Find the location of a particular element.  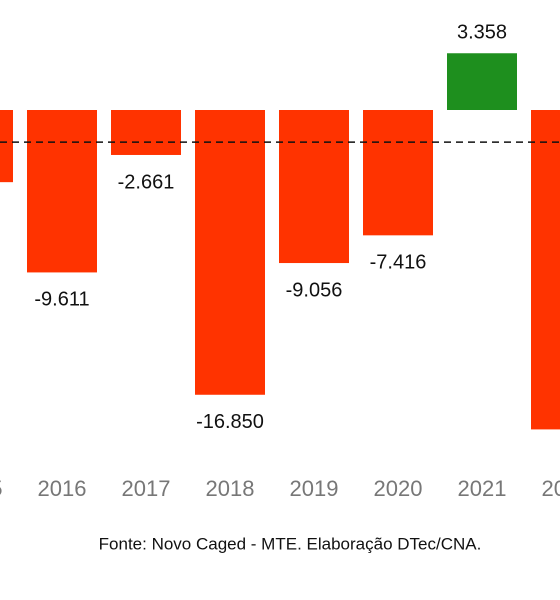

x-tick-label: 2017 is located at coordinates (146, 488).